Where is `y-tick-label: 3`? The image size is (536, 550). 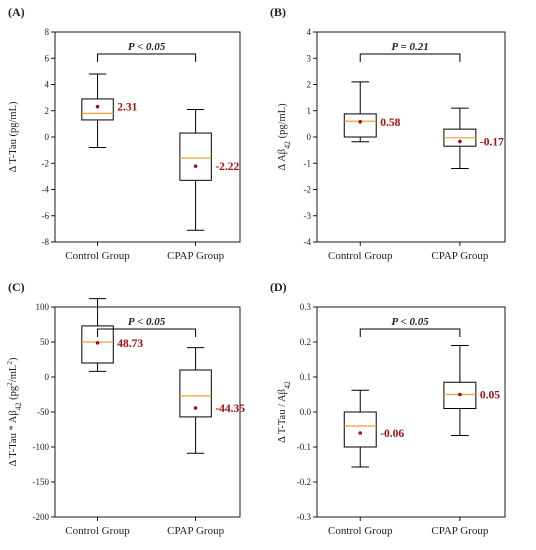
y-tick-label: 3 is located at coordinates (309, 58).